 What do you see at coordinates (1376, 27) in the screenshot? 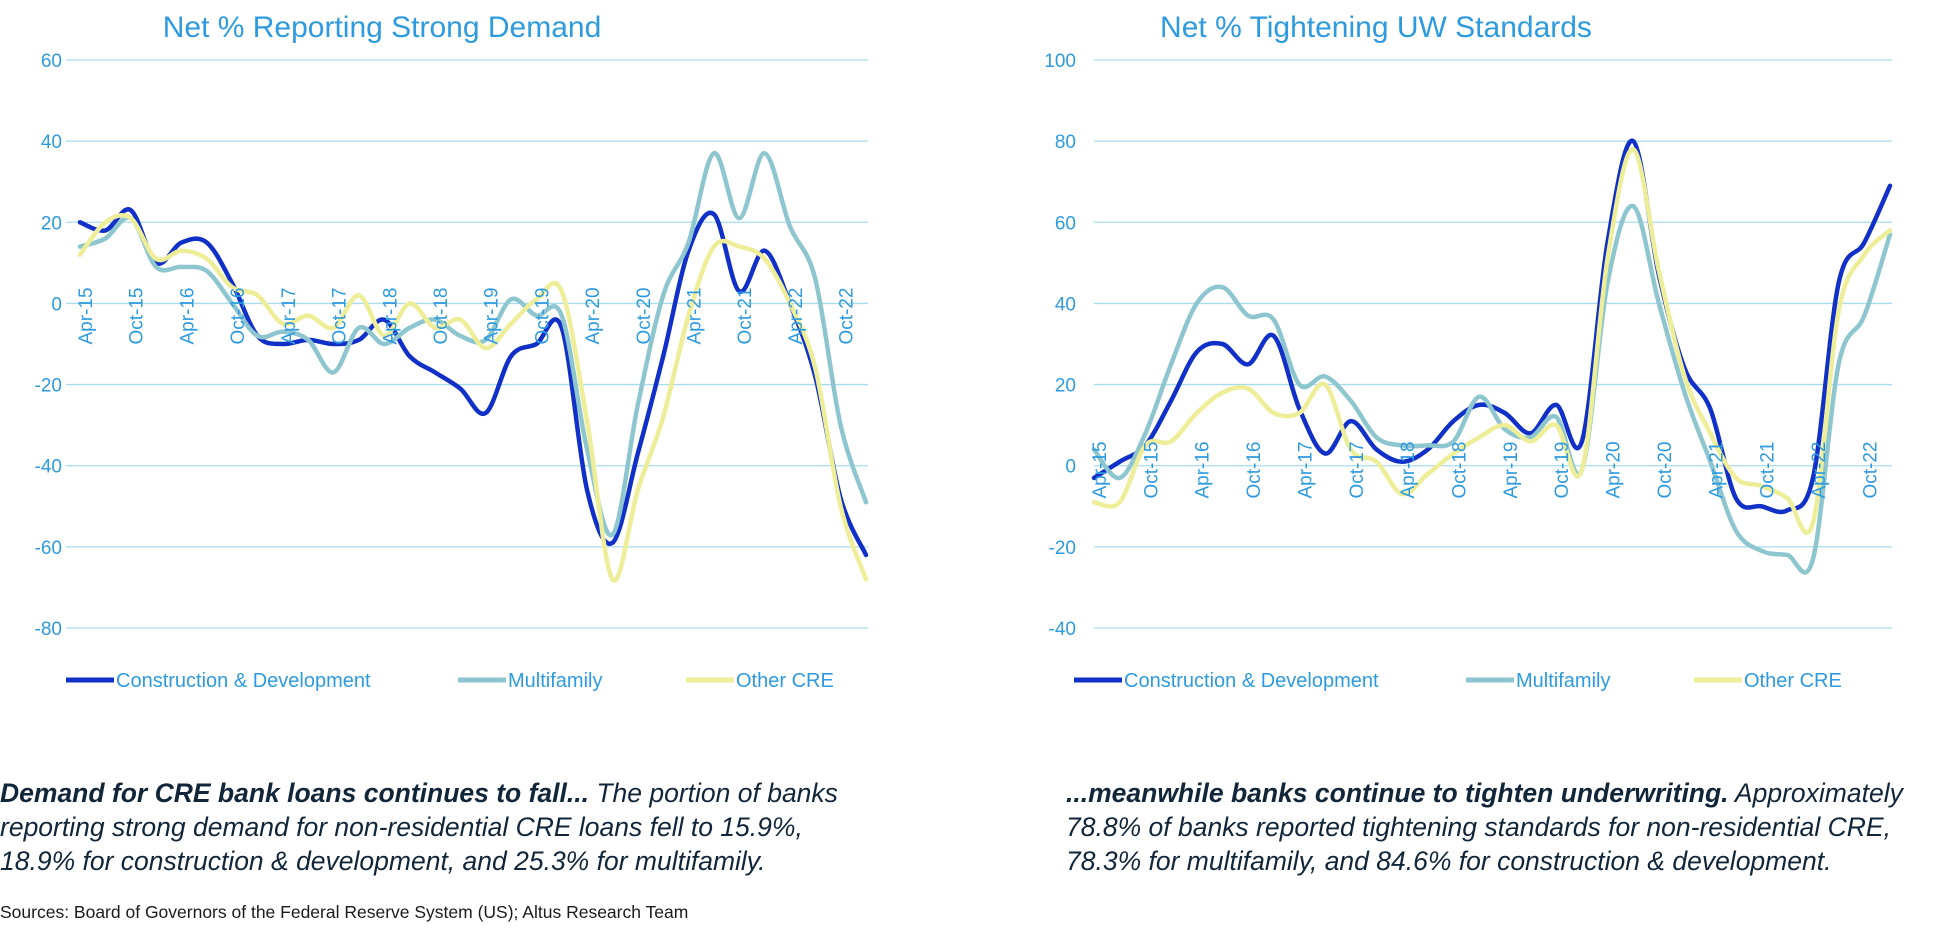
I see `chart-title: Net % Tightening UW Standards` at bounding box center [1376, 27].